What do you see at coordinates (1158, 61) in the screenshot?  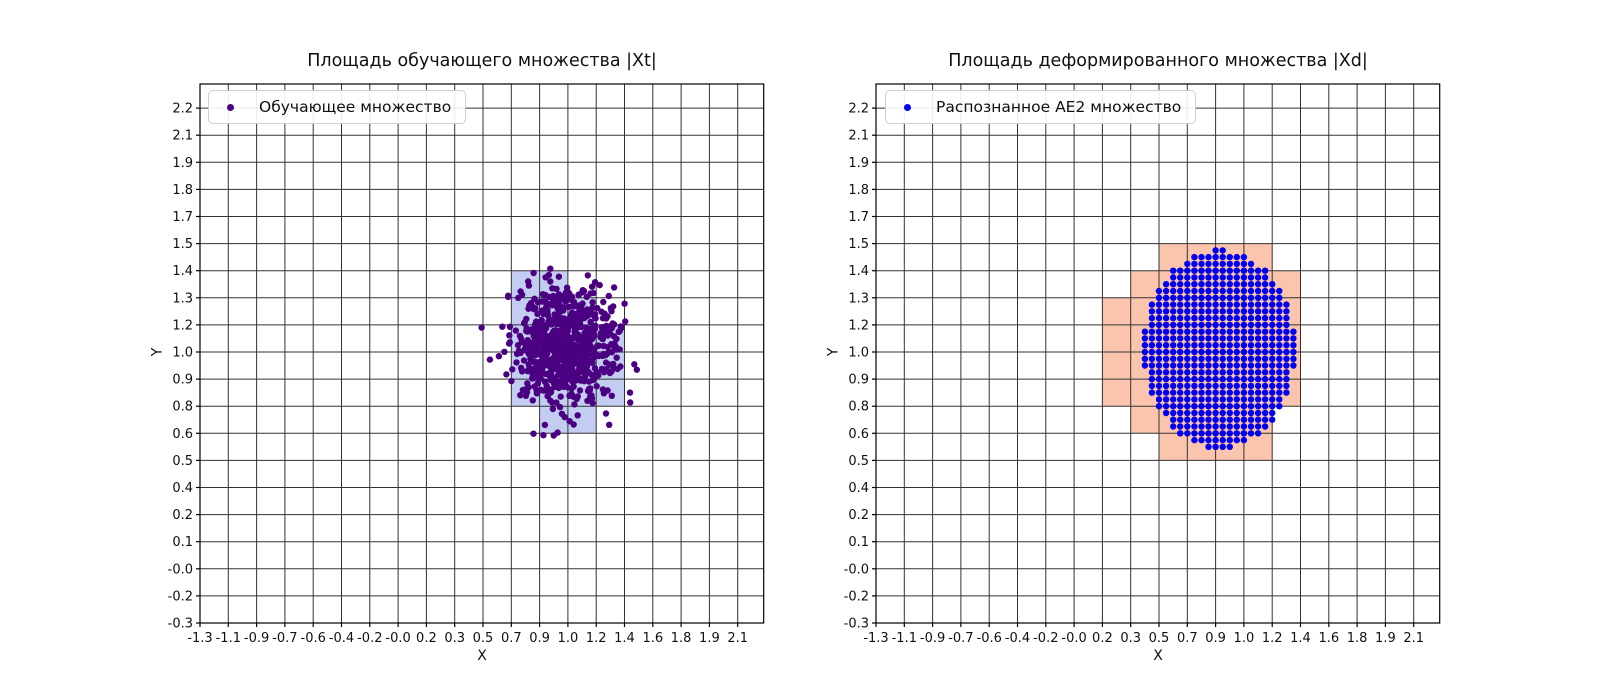 I see `plot-title-deformed: Площадь деформированного множества |Xd|` at bounding box center [1158, 61].